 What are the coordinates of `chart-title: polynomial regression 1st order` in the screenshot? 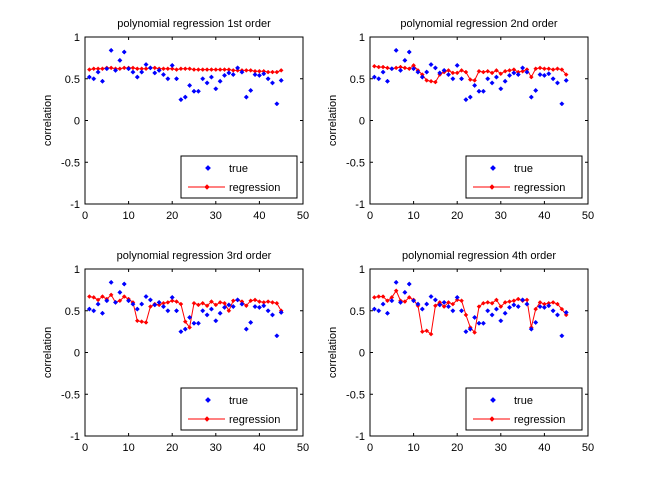 It's located at (194, 24).